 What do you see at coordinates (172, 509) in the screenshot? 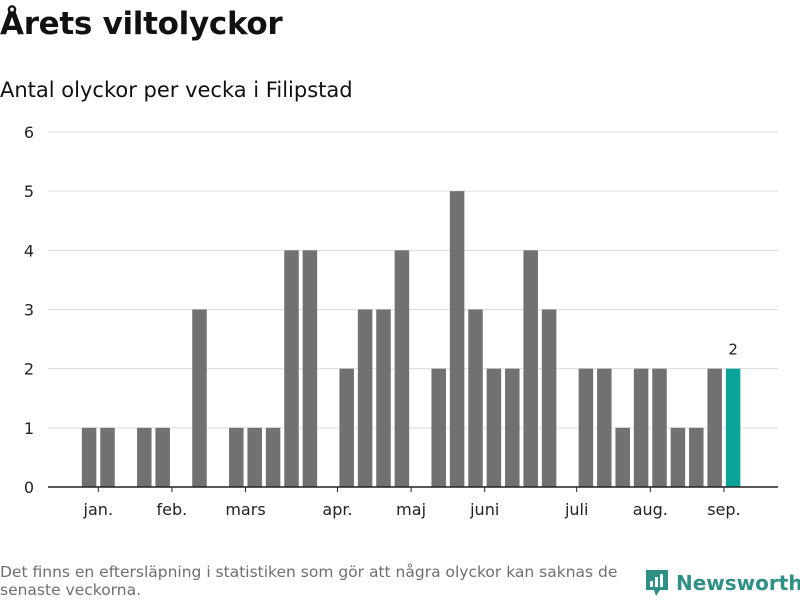
I see `x-tick-label: feb.` at bounding box center [172, 509].